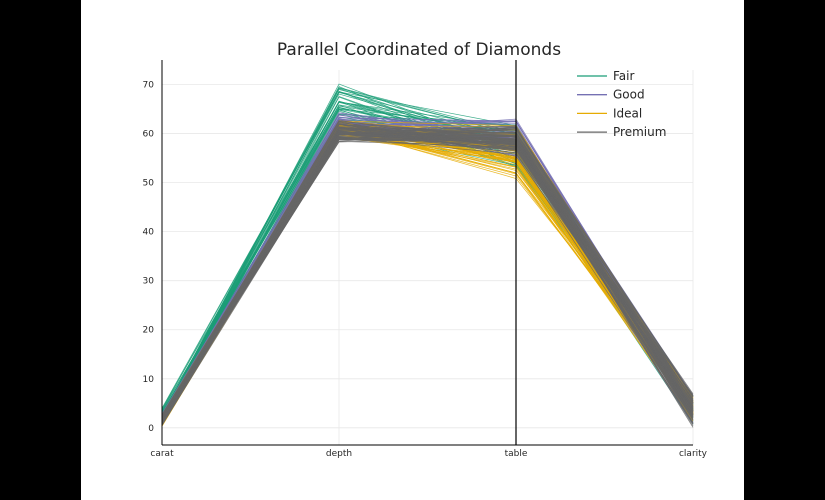 This screenshot has width=825, height=500. Describe the element at coordinates (149, 135) in the screenshot. I see `y-tick-label: 60` at that location.